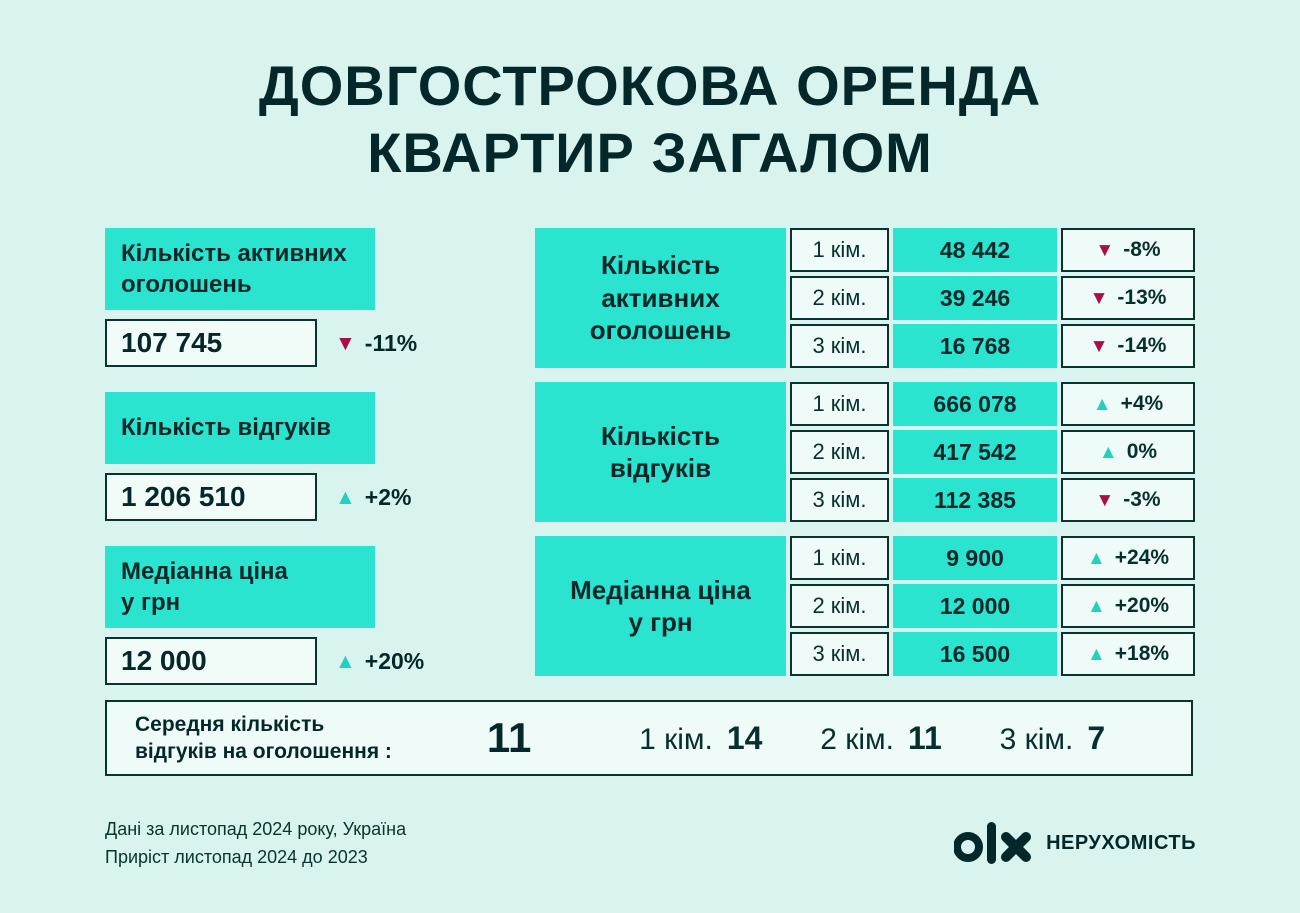  What do you see at coordinates (660, 606) in the screenshot?
I see `table-label: Медіанна ціна у грн` at bounding box center [660, 606].